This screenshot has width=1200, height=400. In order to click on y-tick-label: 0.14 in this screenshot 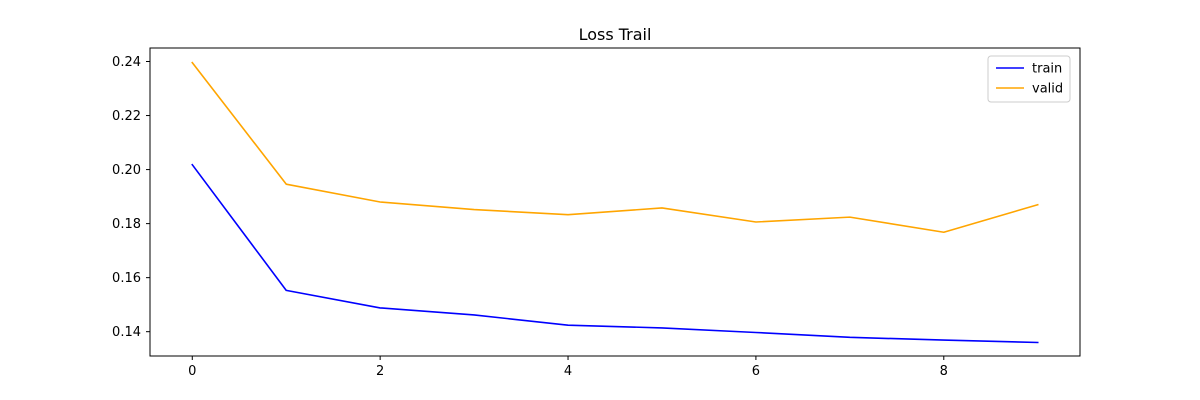, I will do `click(126, 332)`.